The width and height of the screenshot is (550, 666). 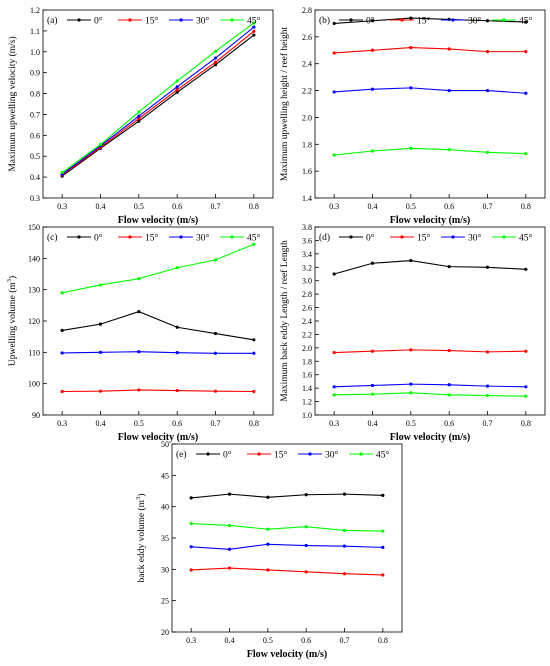 What do you see at coordinates (307, 254) in the screenshot?
I see `y-tick-label: 3.4` at bounding box center [307, 254].